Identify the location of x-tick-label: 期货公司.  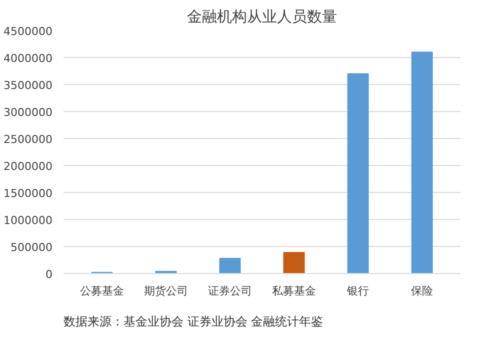
(166, 291).